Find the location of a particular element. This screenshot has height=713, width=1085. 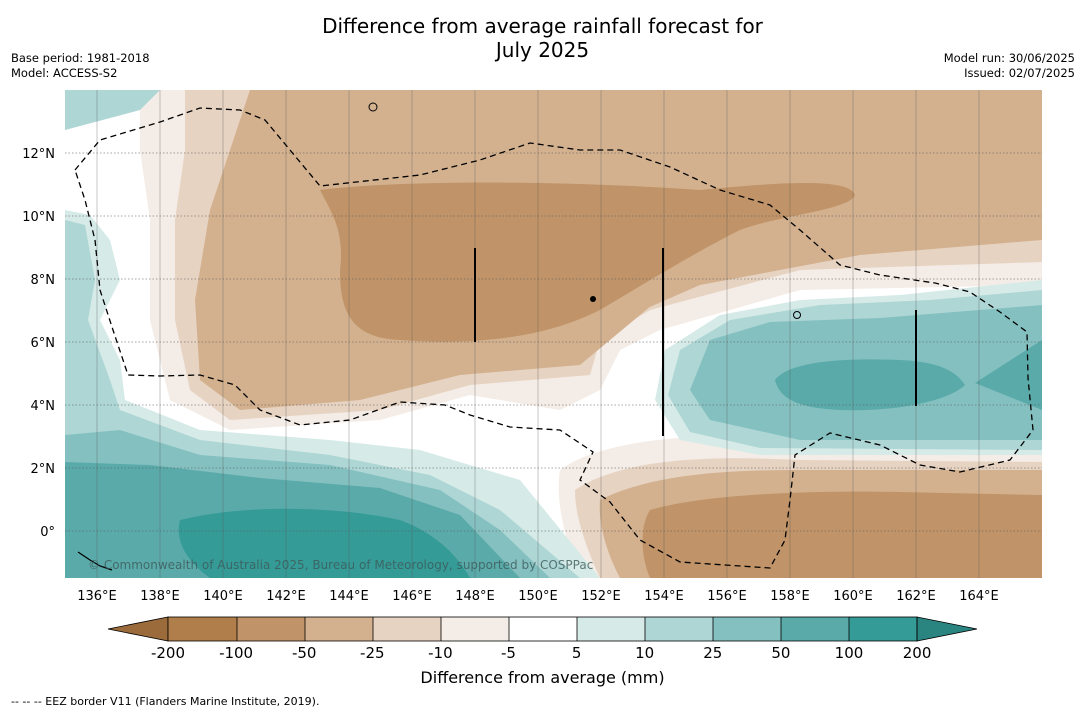

colorbar-tick-label: -10 is located at coordinates (440, 653).